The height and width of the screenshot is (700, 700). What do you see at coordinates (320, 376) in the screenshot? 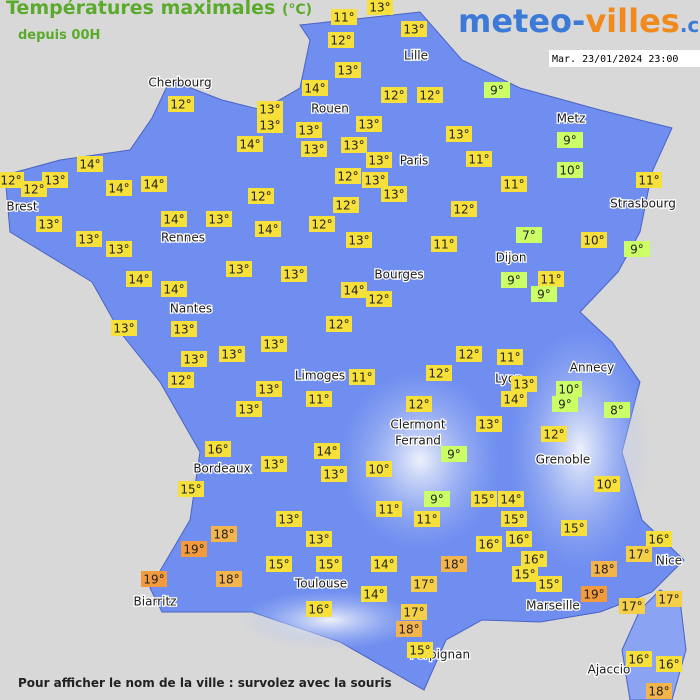
I see `city-name: Limoges` at bounding box center [320, 376].